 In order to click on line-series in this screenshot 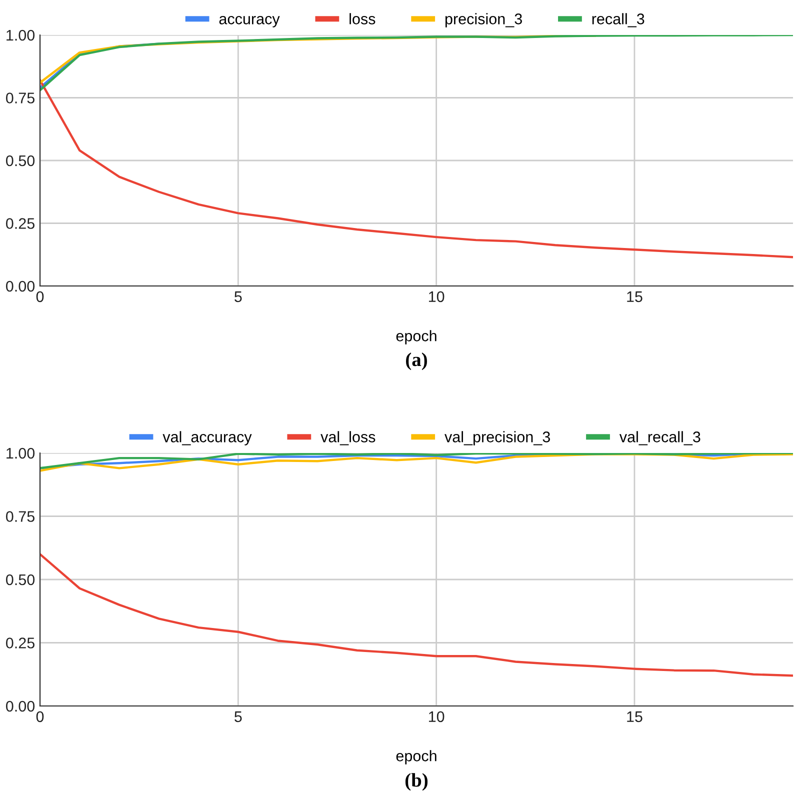, I will do `click(416, 615)`.